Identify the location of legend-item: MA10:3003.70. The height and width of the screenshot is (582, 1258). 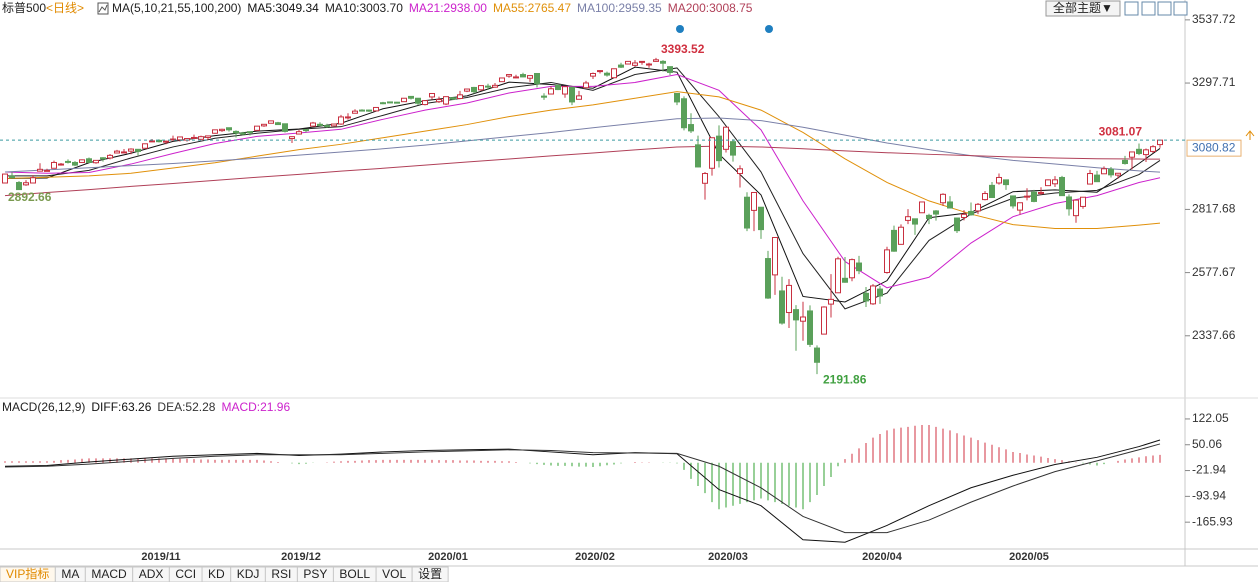
(364, 8).